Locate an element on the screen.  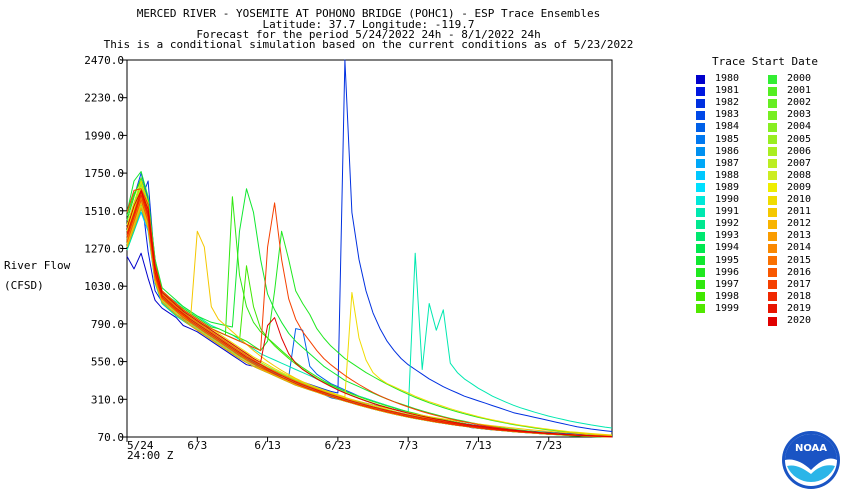
legend-label: 1988 is located at coordinates (727, 175).